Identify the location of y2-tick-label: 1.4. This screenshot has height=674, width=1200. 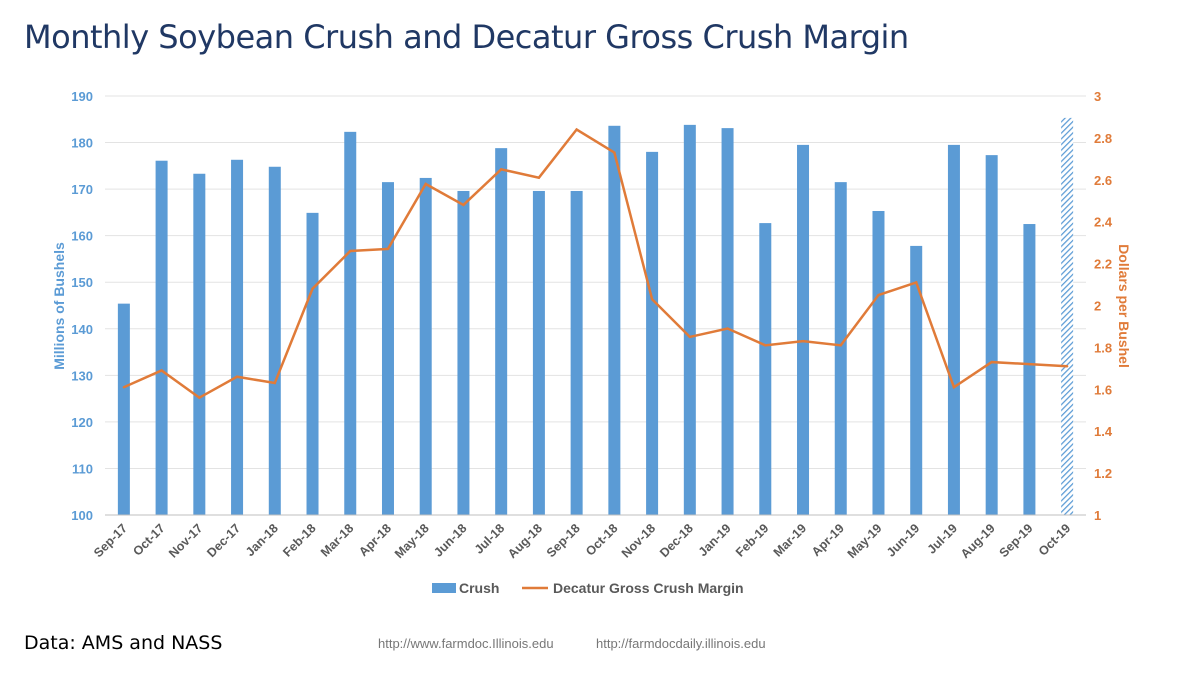
(1103, 431).